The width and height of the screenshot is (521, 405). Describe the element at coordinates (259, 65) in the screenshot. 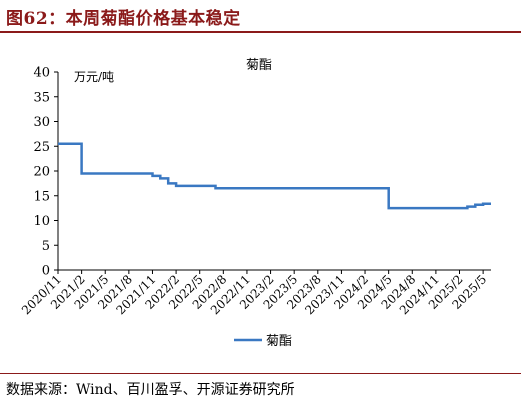

I see `chart-title: 菊酯` at that location.